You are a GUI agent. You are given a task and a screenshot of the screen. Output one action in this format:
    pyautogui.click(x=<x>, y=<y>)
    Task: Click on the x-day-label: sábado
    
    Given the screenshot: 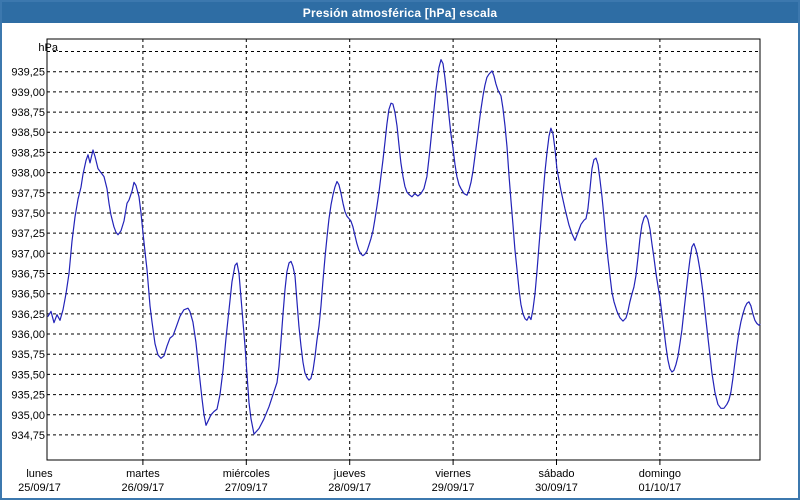 What is the action you would take?
    pyautogui.click(x=556, y=474)
    